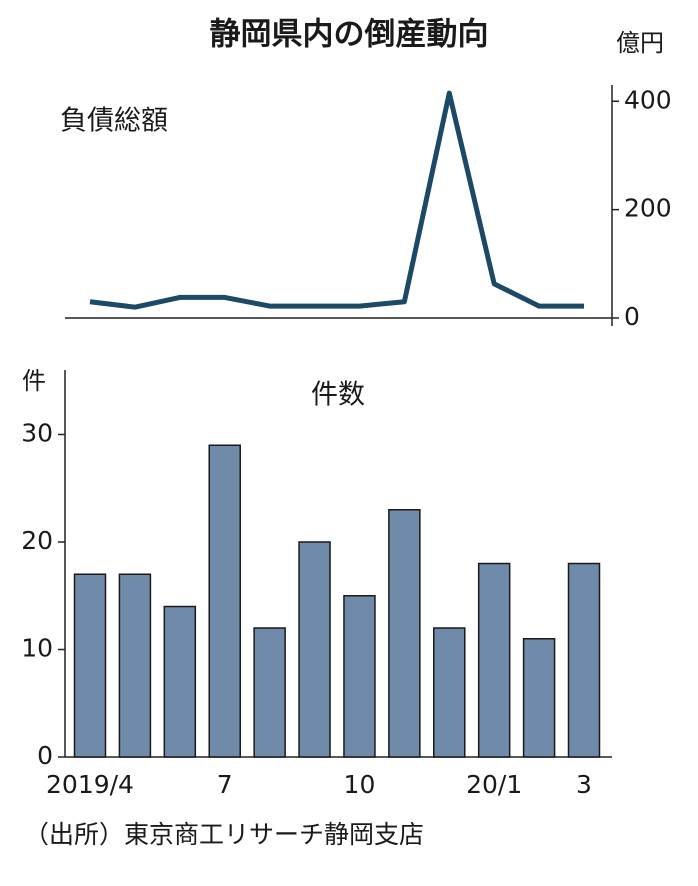 The height and width of the screenshot is (886, 698). What do you see at coordinates (494, 784) in the screenshot?
I see `x-tick-label: 20/1` at bounding box center [494, 784].